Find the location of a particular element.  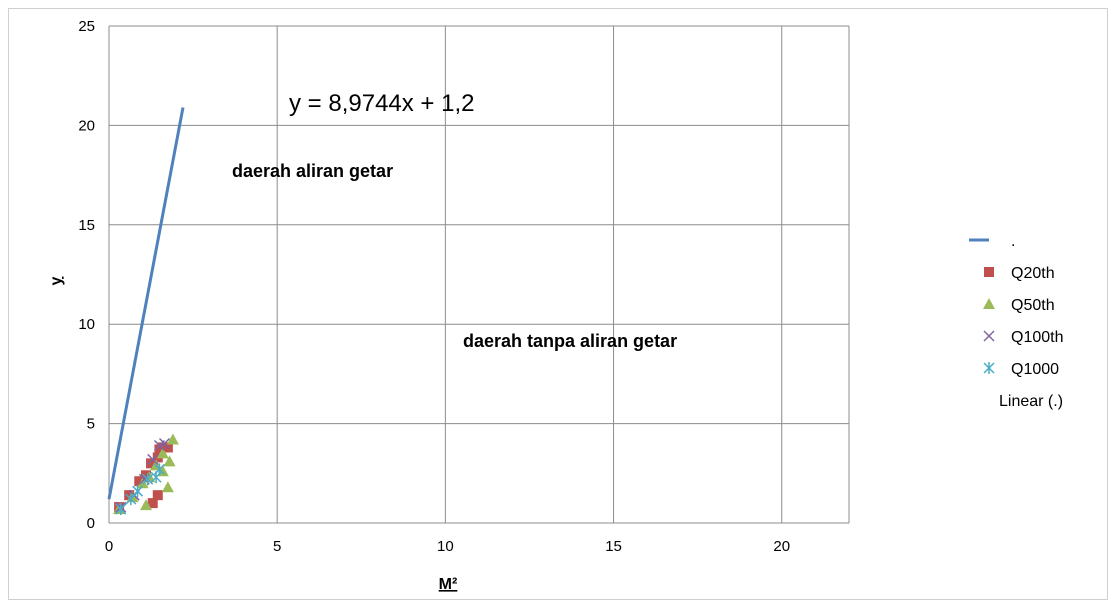

x-tick-label: 15 is located at coordinates (613, 546).